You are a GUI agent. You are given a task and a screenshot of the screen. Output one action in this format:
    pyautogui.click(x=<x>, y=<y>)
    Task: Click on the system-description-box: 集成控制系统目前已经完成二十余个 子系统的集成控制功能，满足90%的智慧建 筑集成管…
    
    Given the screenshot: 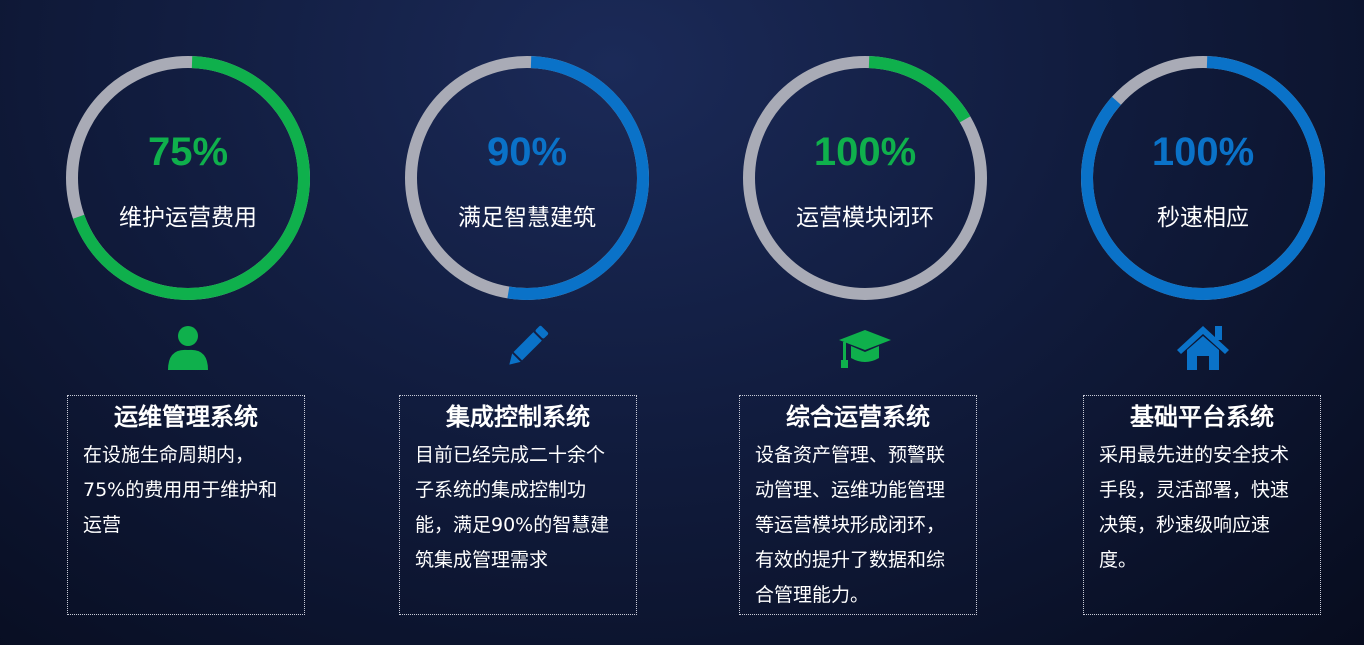 What is the action you would take?
    pyautogui.click(x=518, y=505)
    